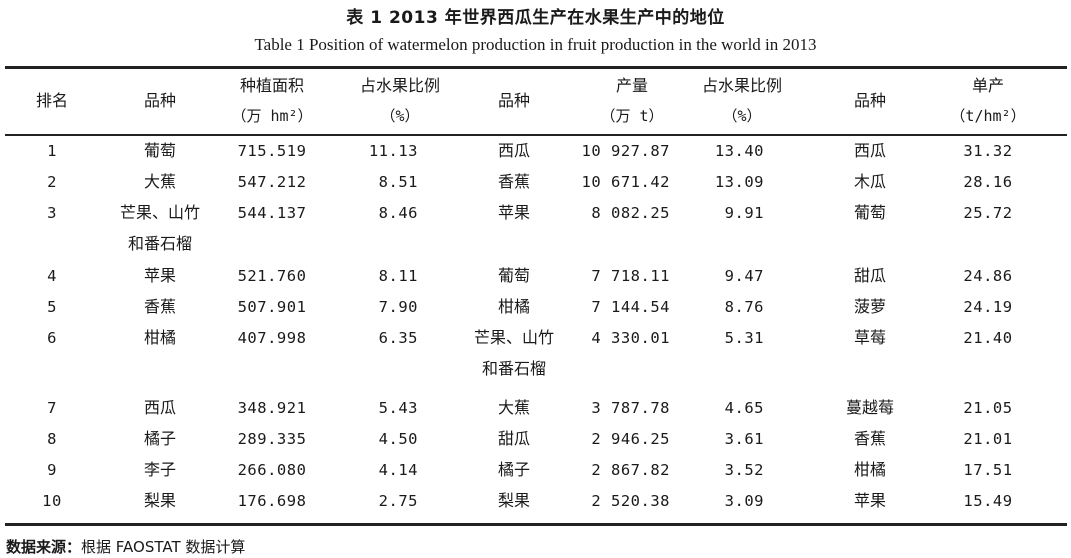 The width and height of the screenshot is (1071, 558). Describe the element at coordinates (398, 501) in the screenshot. I see `cell-area-pct: 2.75` at that location.